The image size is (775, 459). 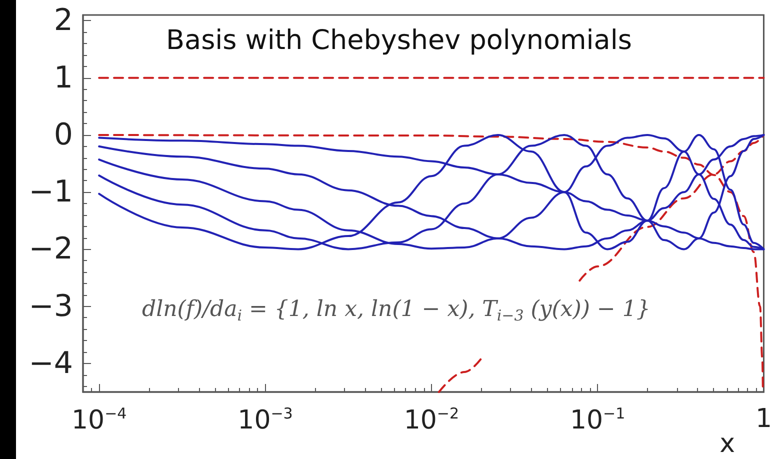 What do you see at coordinates (63, 134) in the screenshot?
I see `y-tick-label: 0` at bounding box center [63, 134].